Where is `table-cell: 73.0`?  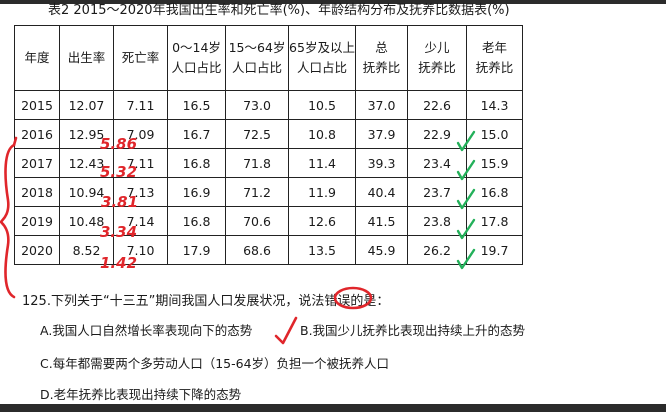
table-cell: 73.0 is located at coordinates (257, 105).